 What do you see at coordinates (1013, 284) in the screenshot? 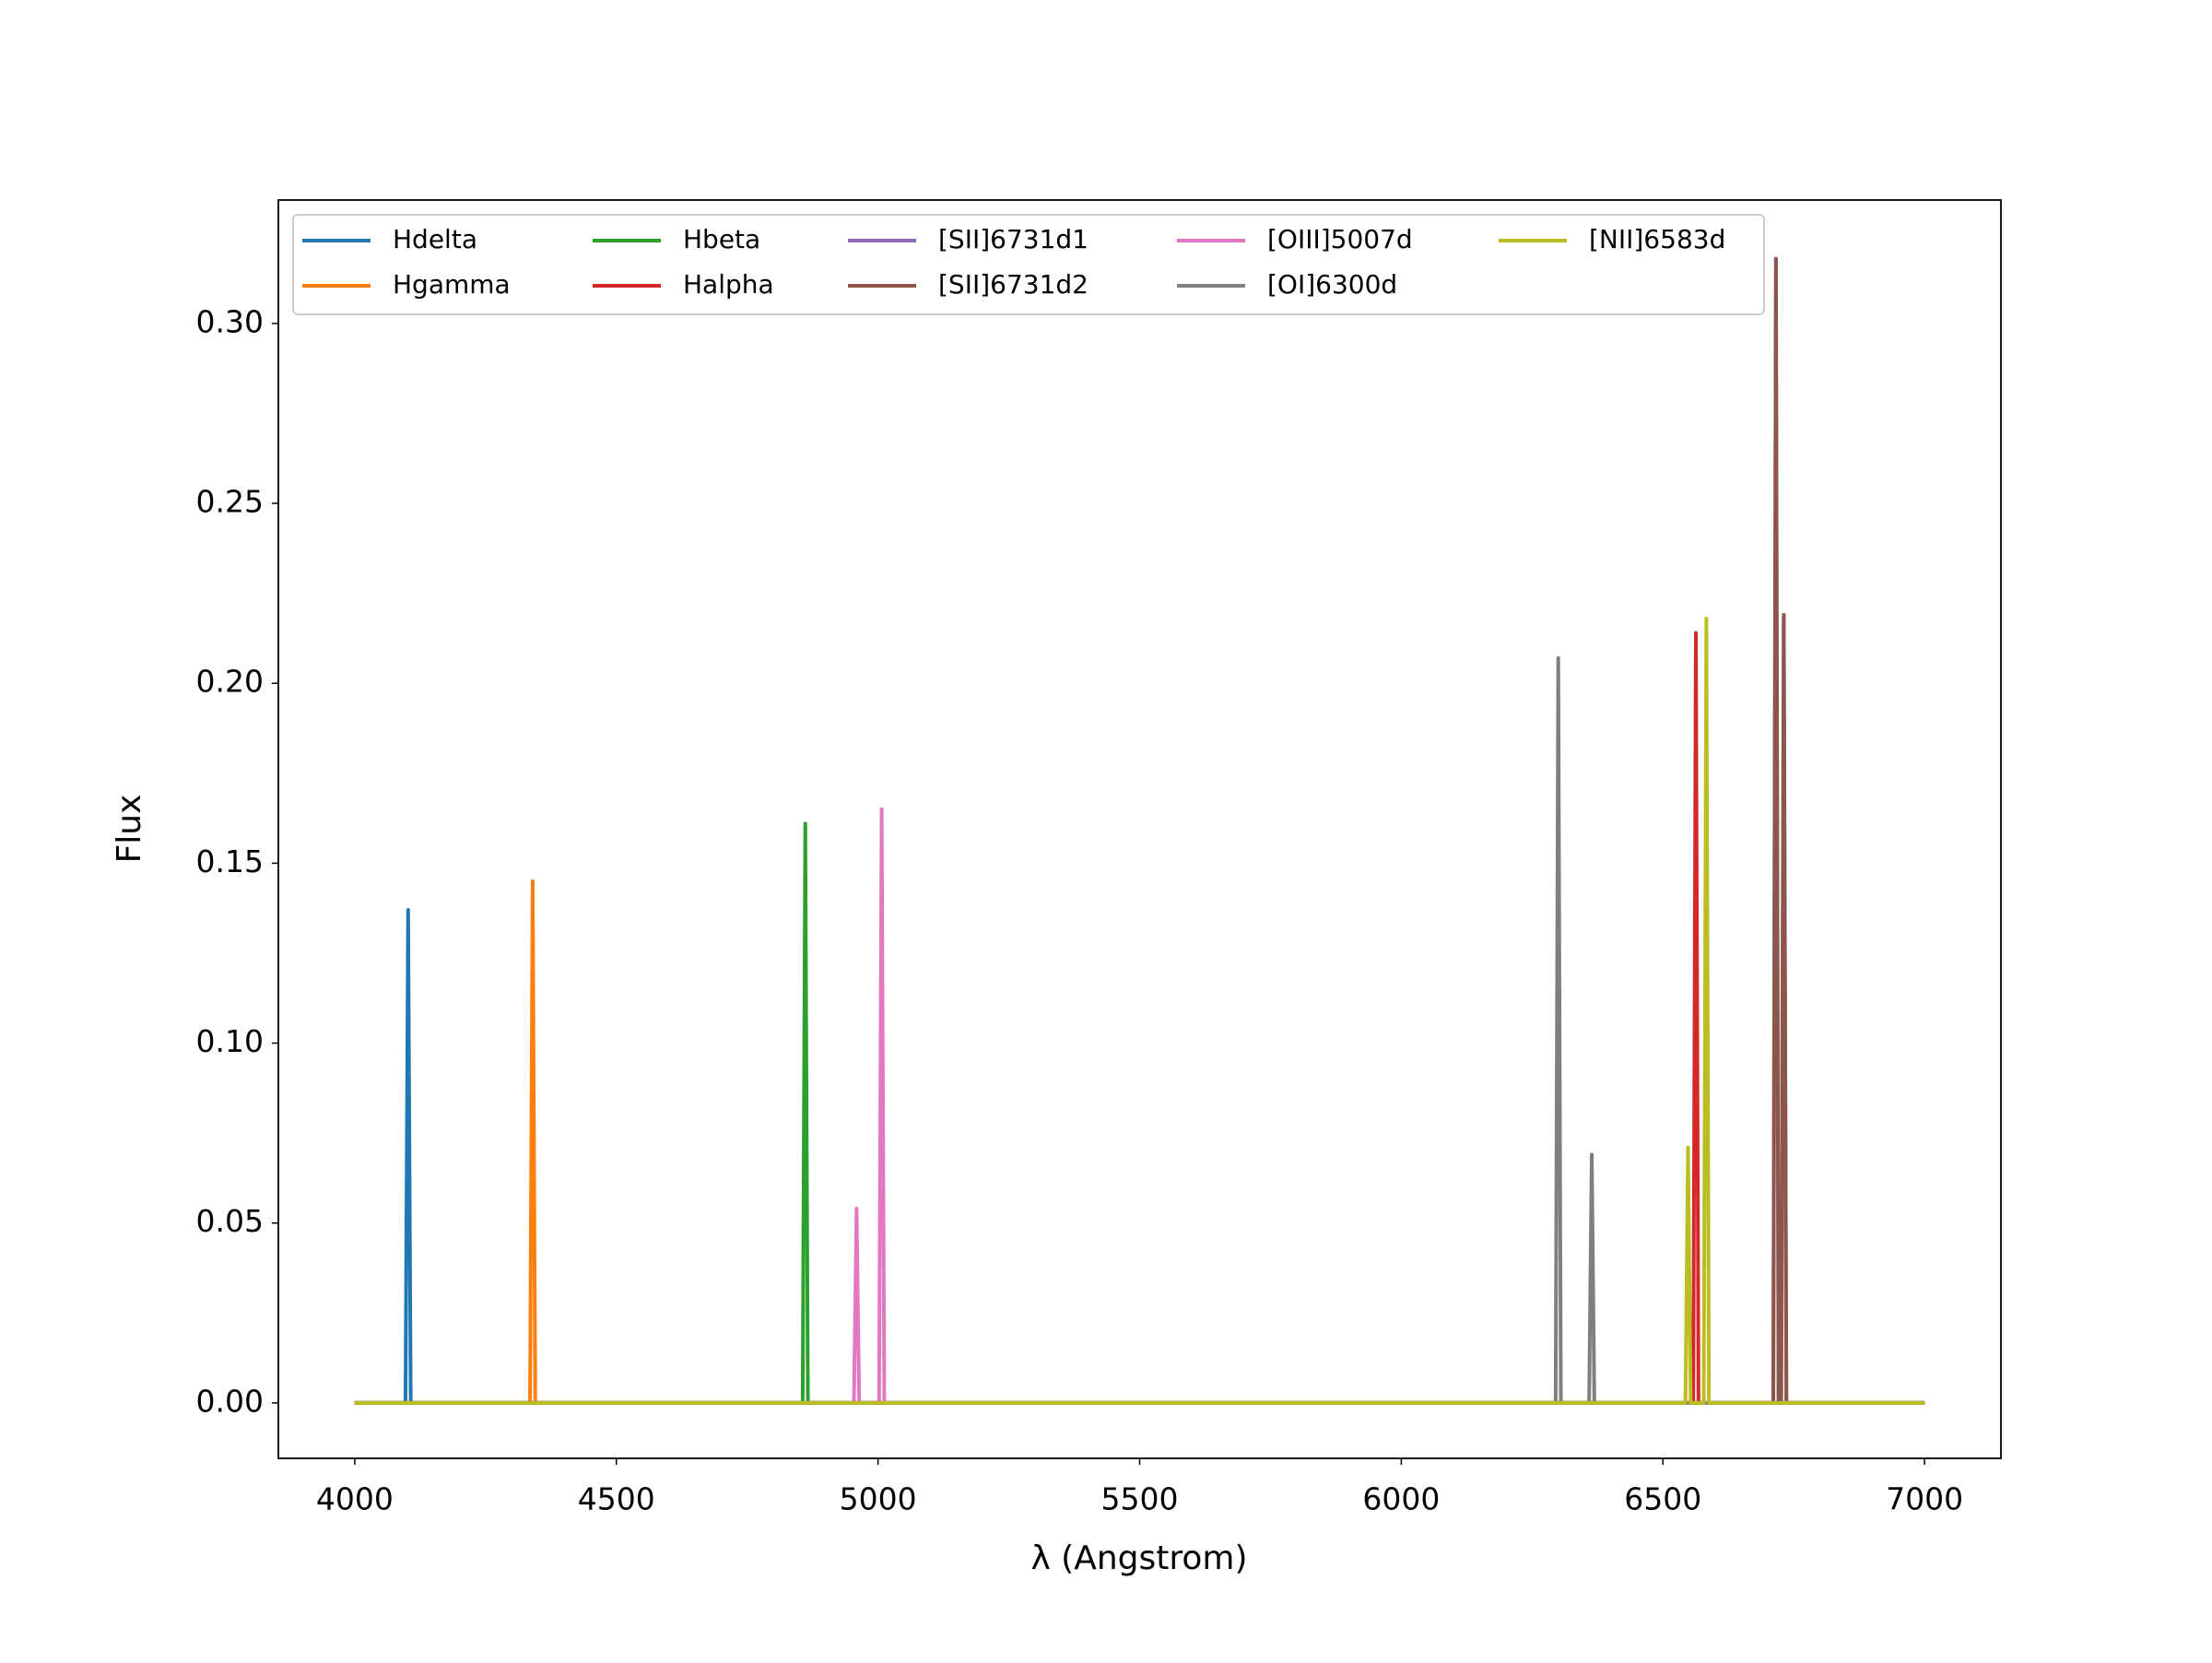
I see `legend-label: [SII]6731d2` at bounding box center [1013, 284].